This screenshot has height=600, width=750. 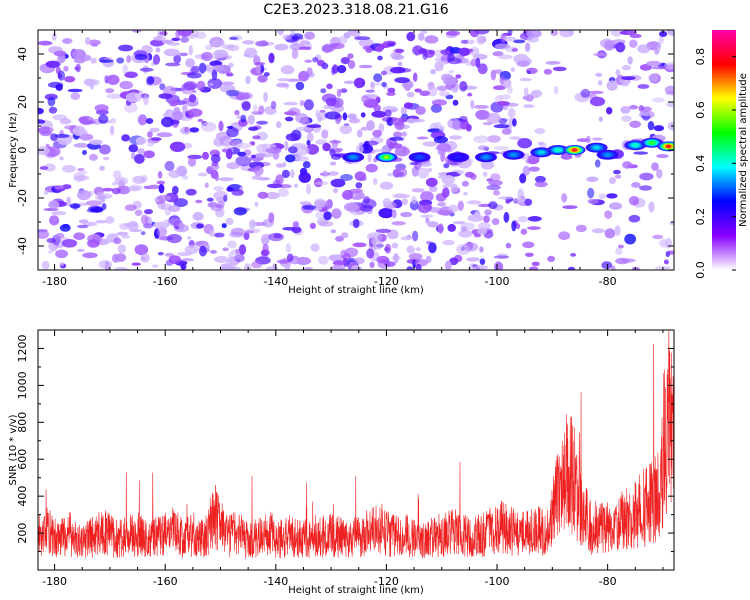 I want to click on signal-contour, so click(x=557, y=150).